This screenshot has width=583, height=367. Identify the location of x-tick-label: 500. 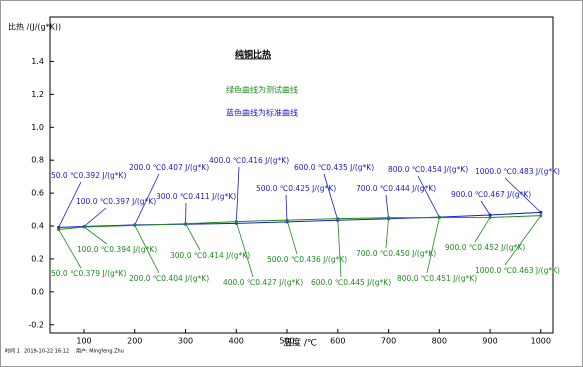
(286, 341).